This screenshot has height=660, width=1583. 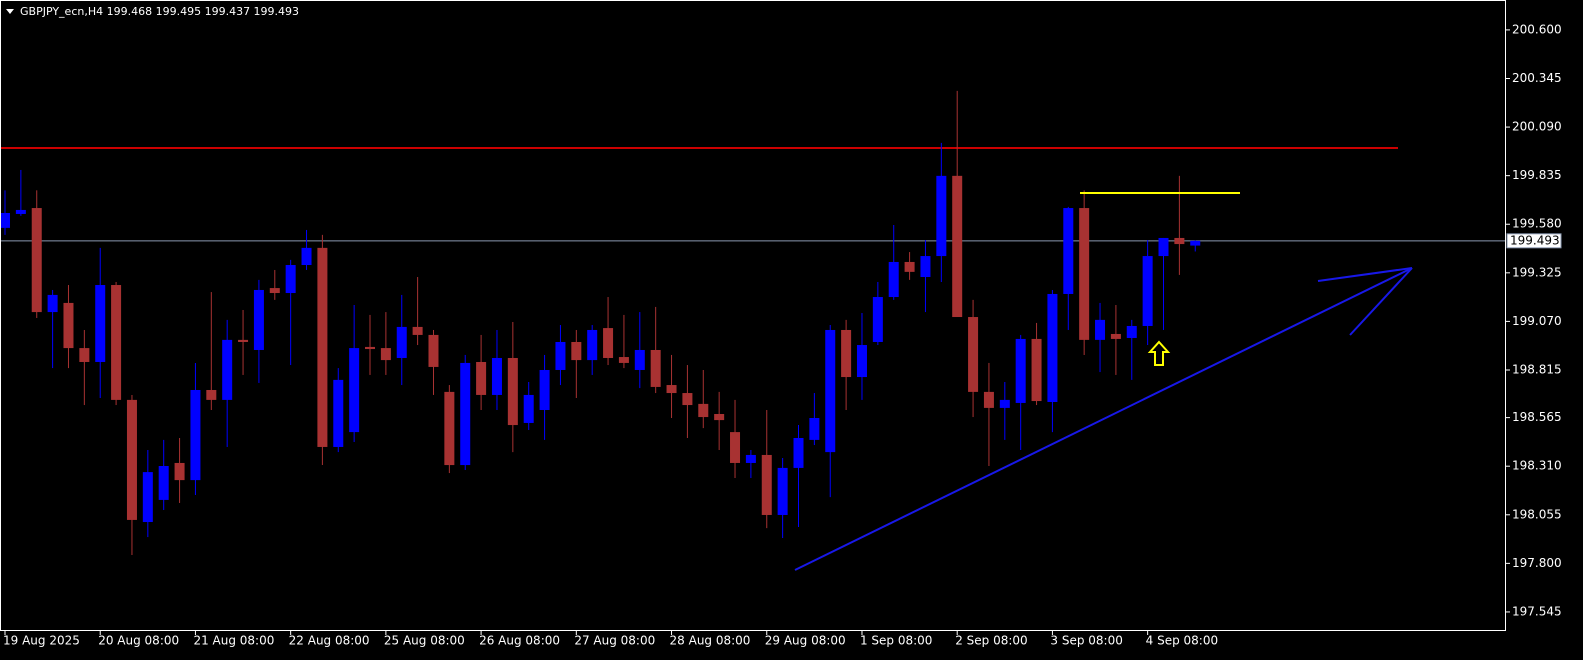 What do you see at coordinates (1537, 417) in the screenshot?
I see `y-tick-label: 198.565` at bounding box center [1537, 417].